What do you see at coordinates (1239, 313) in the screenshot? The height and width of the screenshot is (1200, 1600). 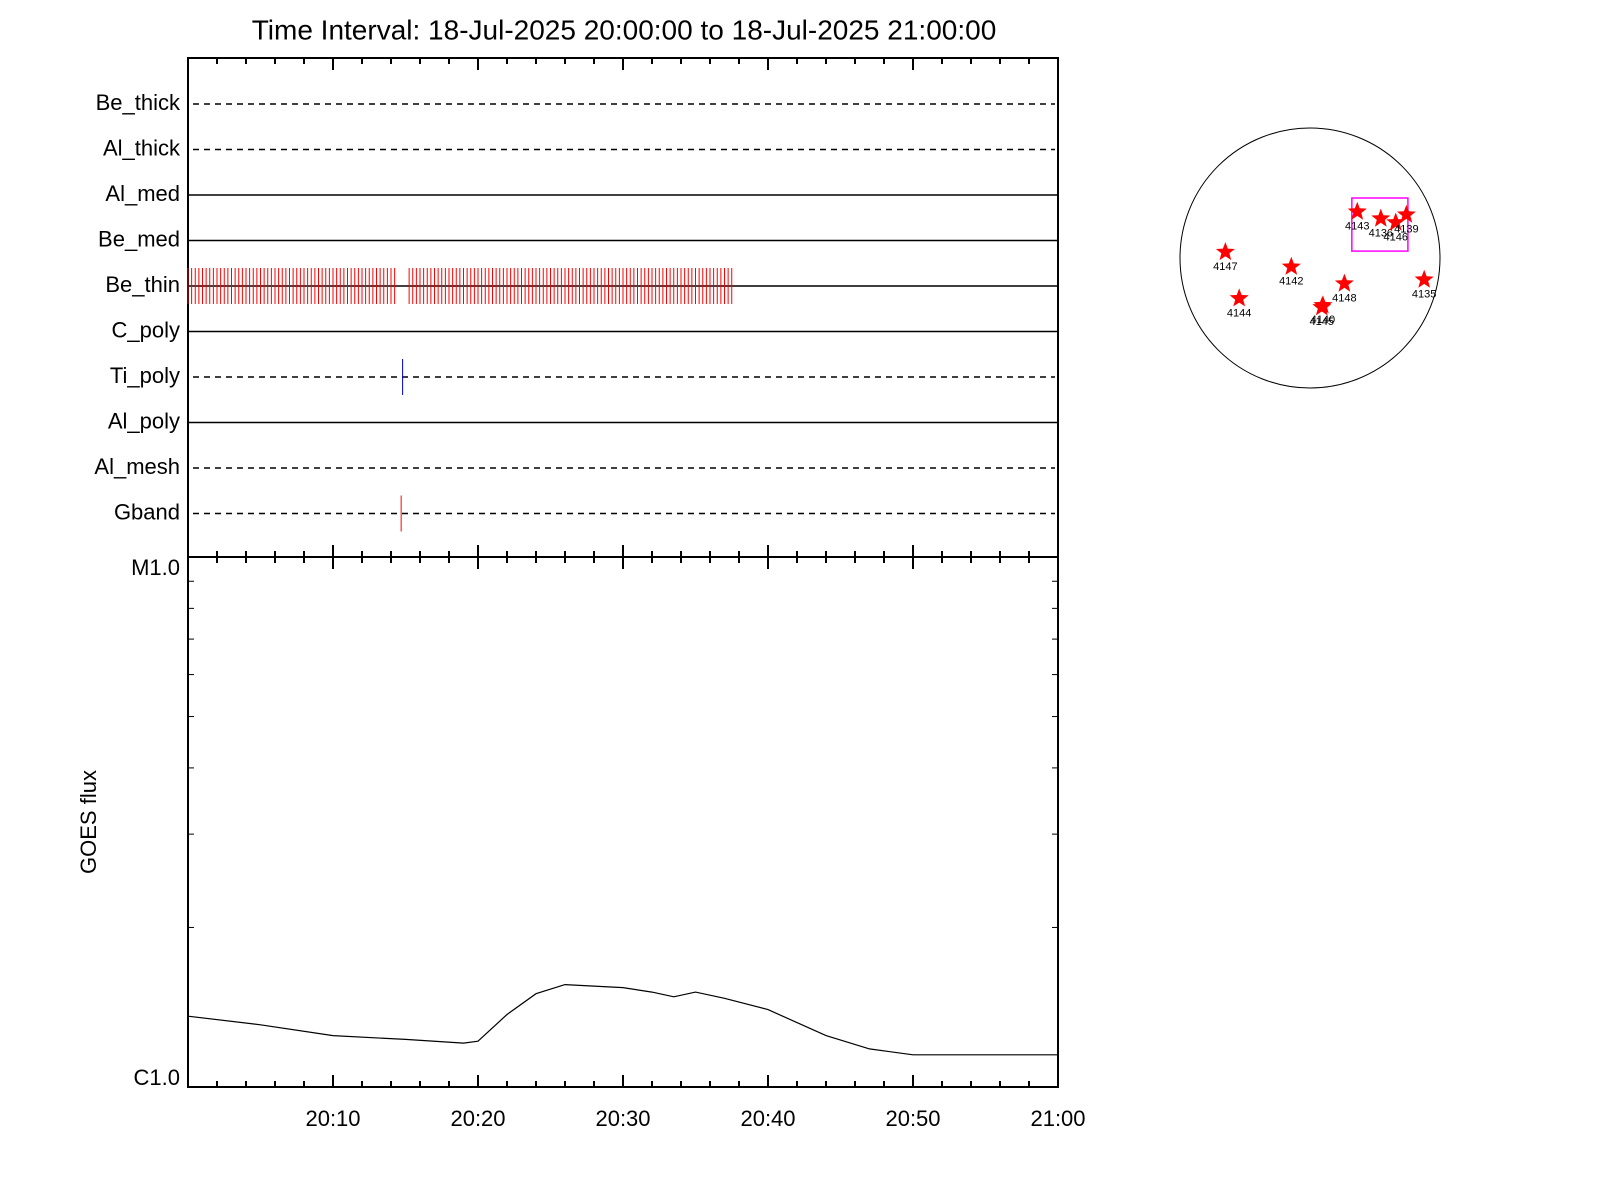 I see `region-label: 4144` at bounding box center [1239, 313].